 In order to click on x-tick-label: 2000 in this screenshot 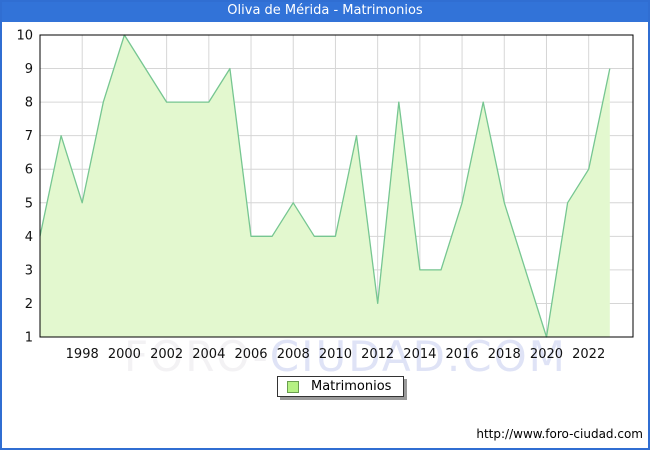, I will do `click(124, 354)`.